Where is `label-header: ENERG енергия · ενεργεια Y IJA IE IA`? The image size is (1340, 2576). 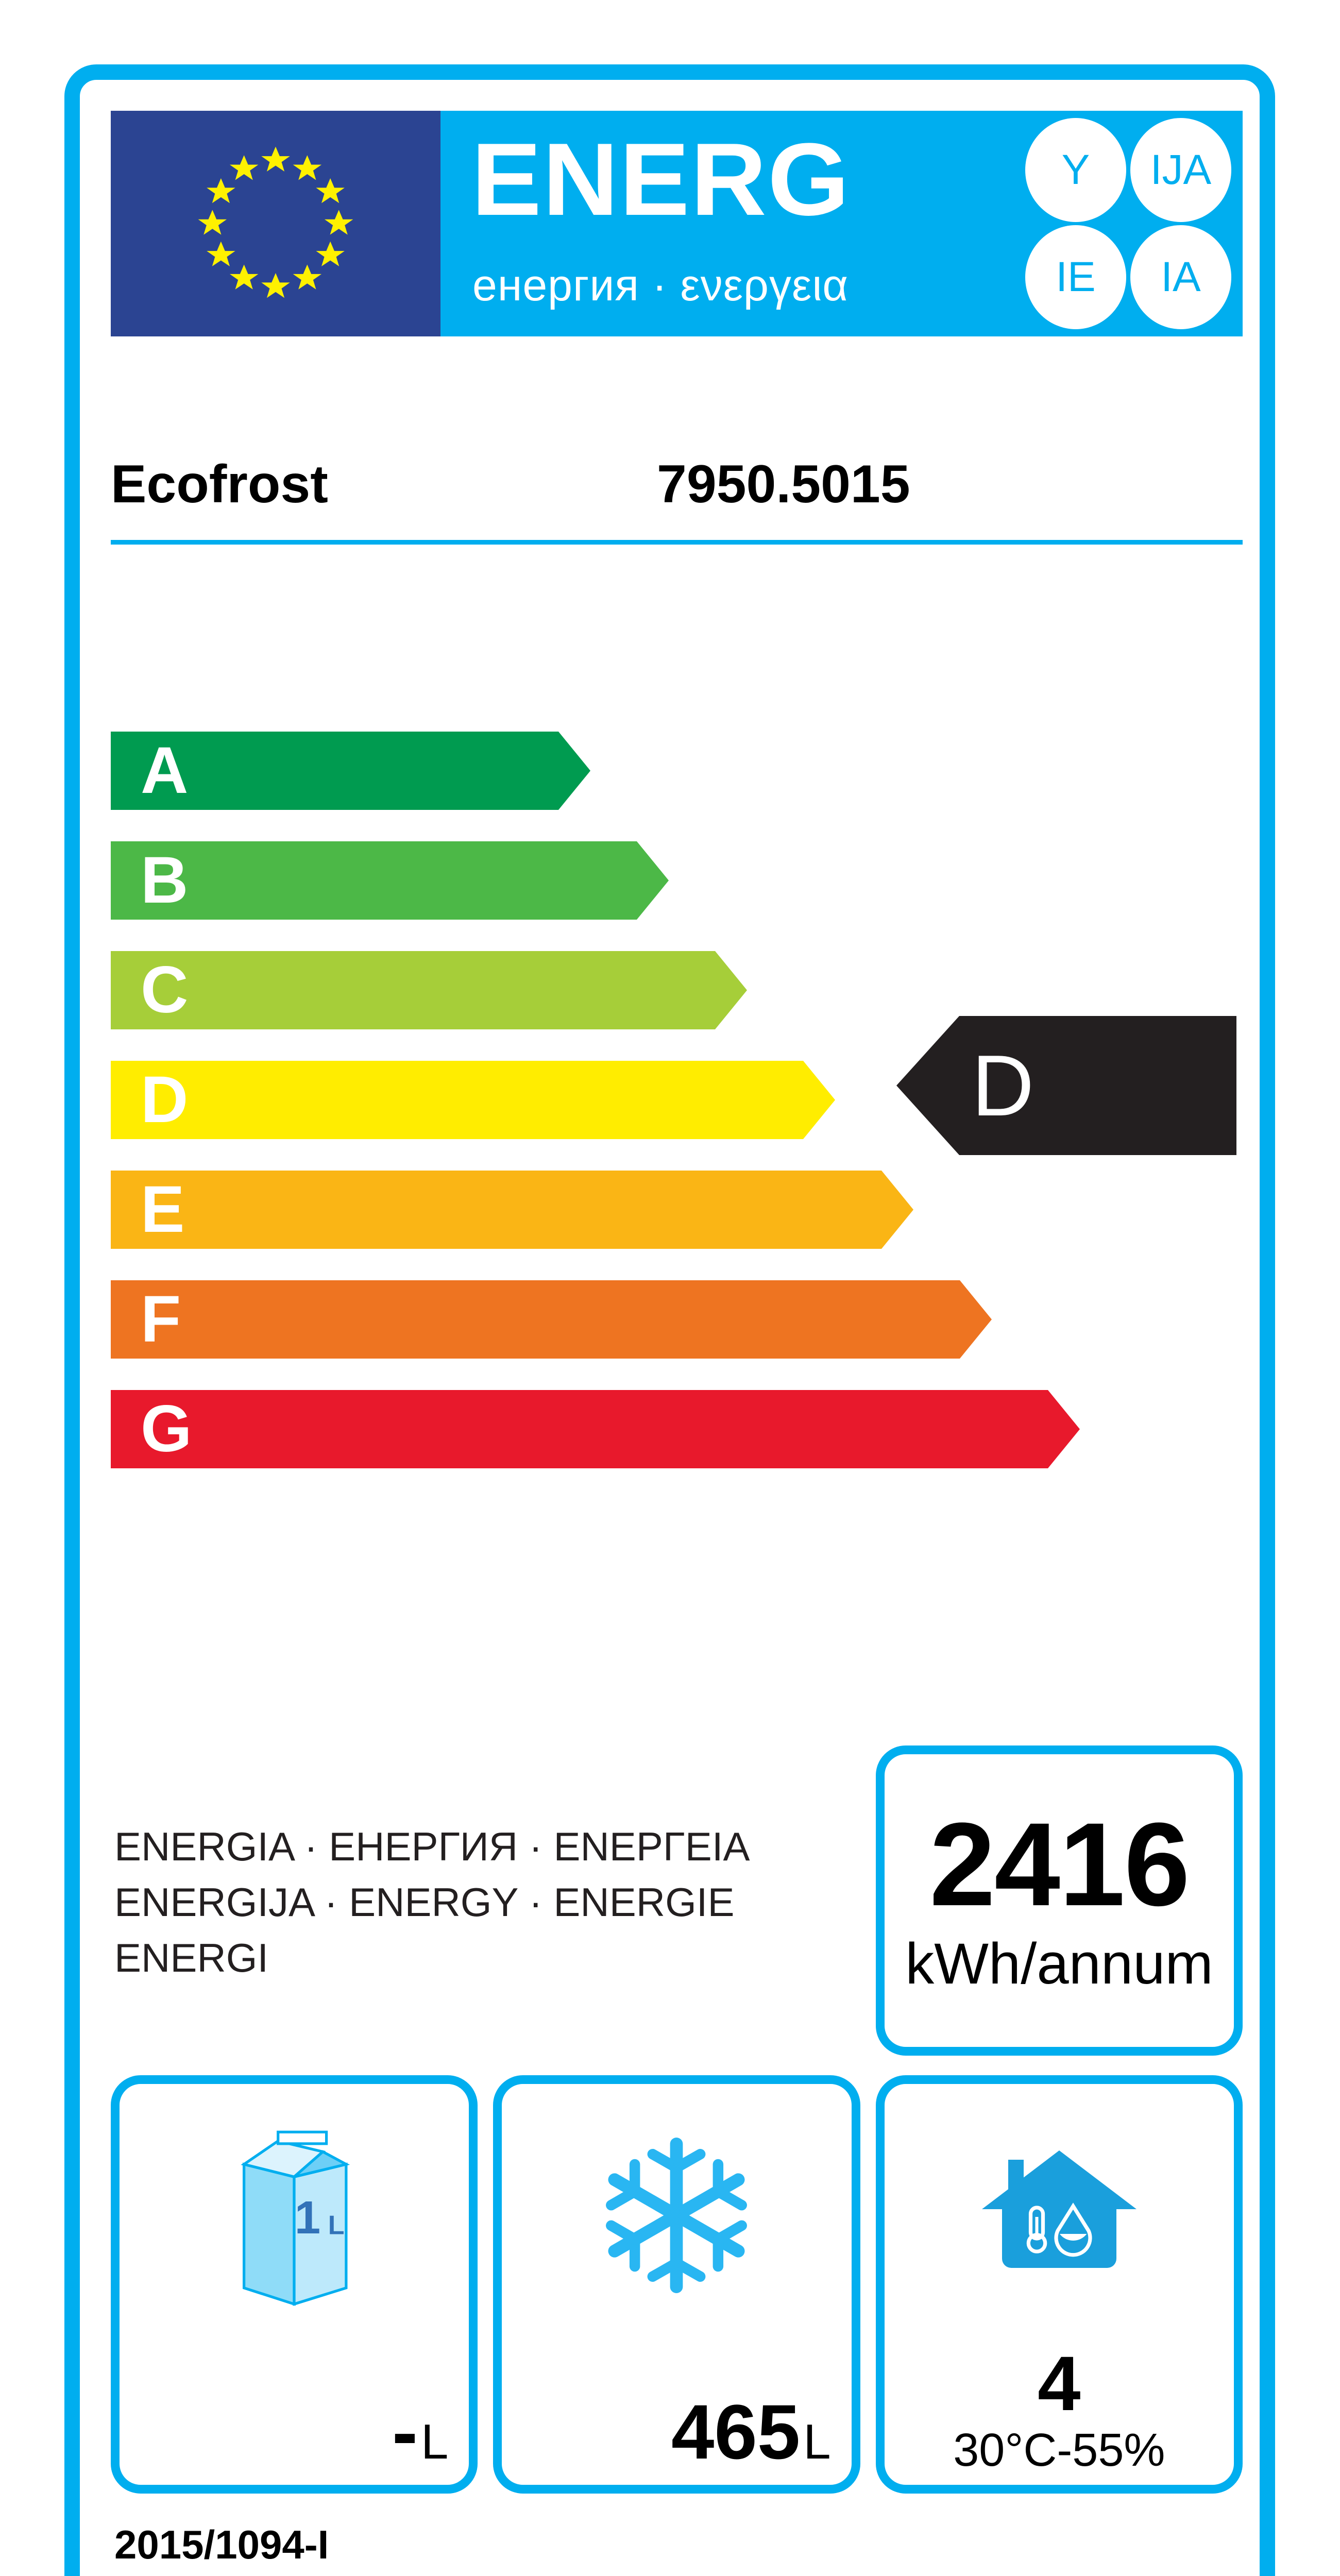
label-header: ENERG енергия · ενεργεια Y IJA IE IA is located at coordinates (677, 223).